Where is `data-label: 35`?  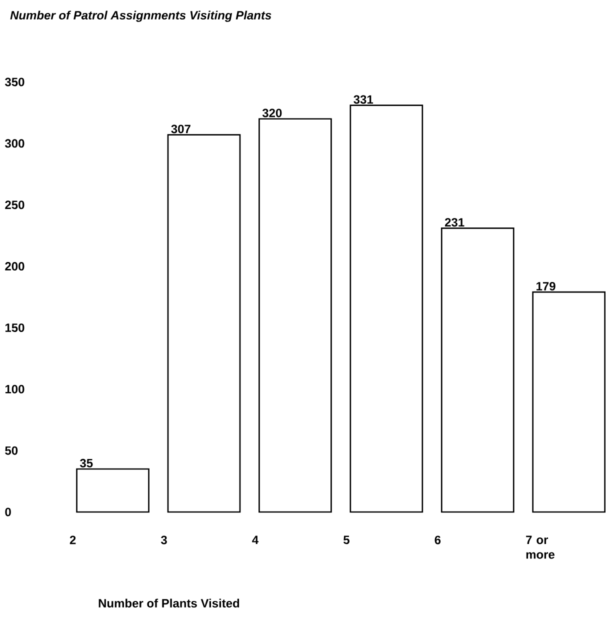 data-label: 35 is located at coordinates (86, 463).